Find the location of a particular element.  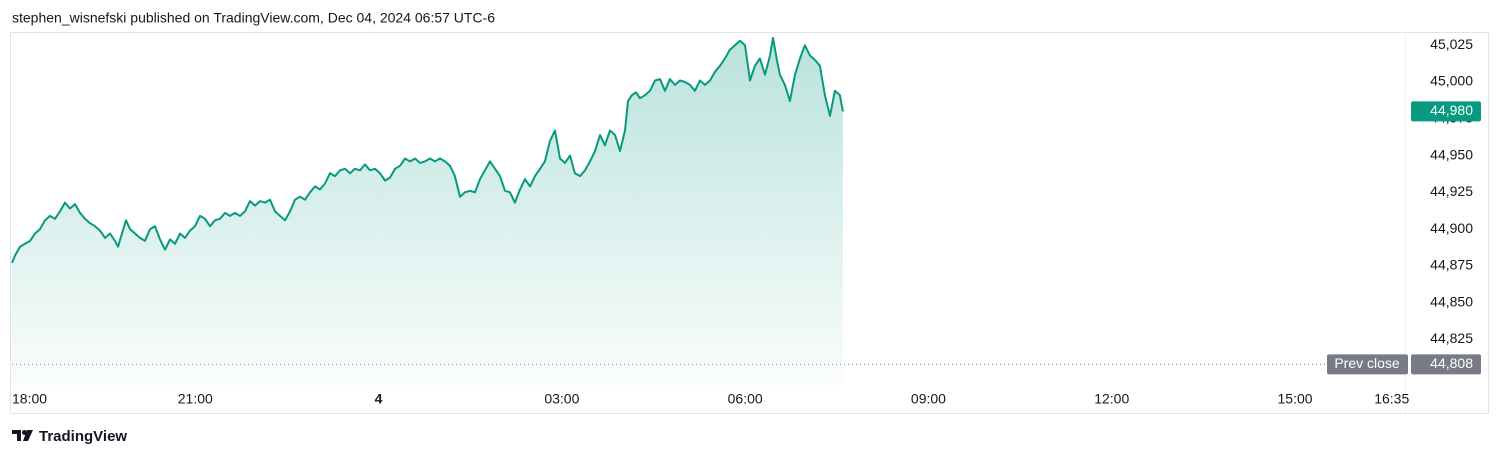

prev-close-label: 44,808 is located at coordinates (1451, 363).